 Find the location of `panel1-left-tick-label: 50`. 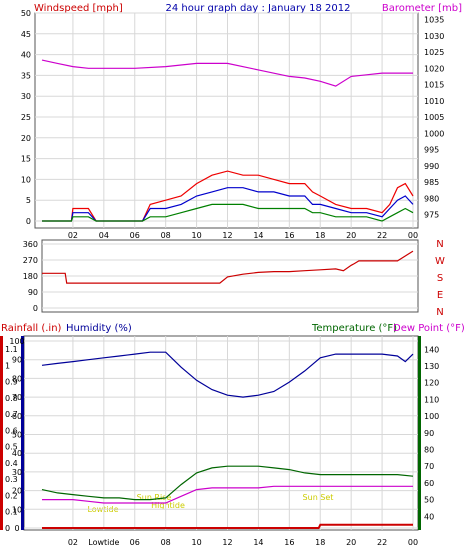

panel1-left-tick-label: 50 is located at coordinates (26, 13).